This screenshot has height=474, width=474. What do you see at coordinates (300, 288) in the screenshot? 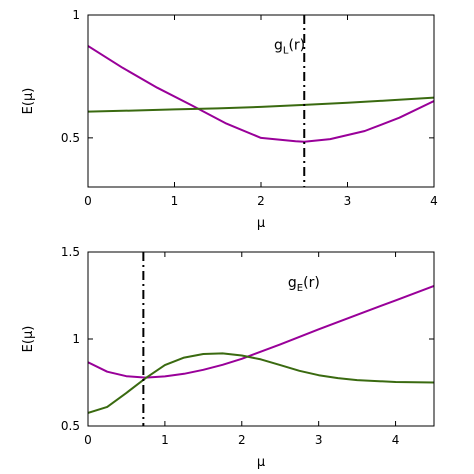
I see `annotation-subscript: E` at bounding box center [300, 288].